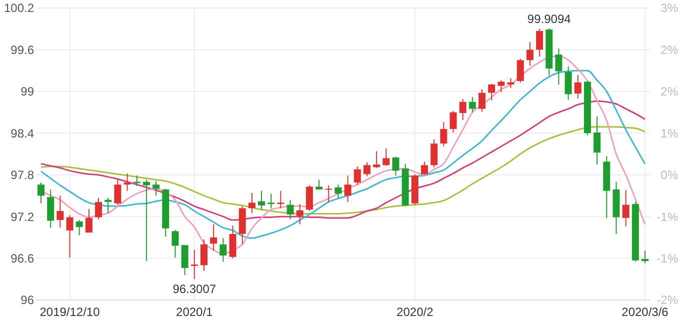 The image size is (680, 322). Describe the element at coordinates (22, 133) in the screenshot. I see `y-tick-label: 98.4` at that location.